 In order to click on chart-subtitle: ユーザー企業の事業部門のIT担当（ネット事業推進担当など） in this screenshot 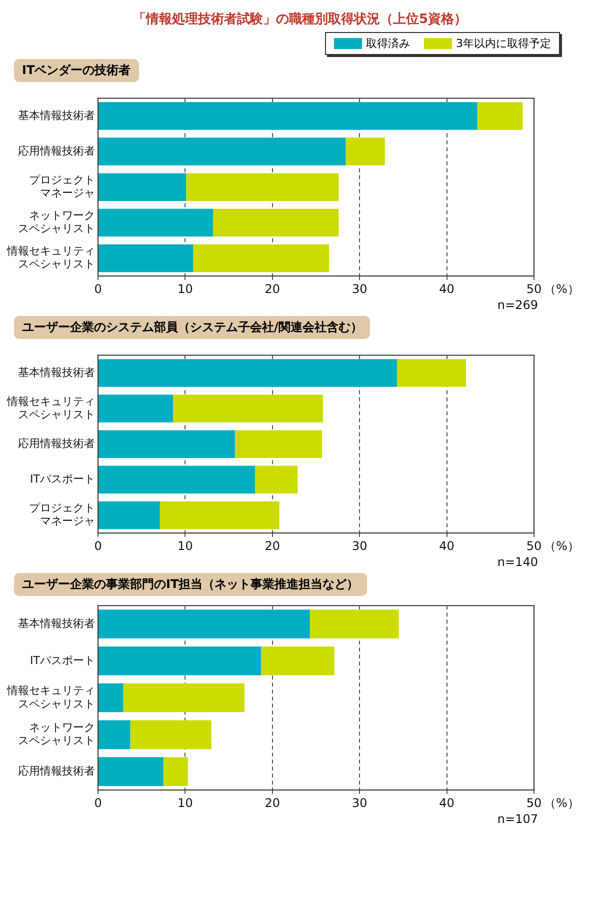, I will do `click(190, 584)`.